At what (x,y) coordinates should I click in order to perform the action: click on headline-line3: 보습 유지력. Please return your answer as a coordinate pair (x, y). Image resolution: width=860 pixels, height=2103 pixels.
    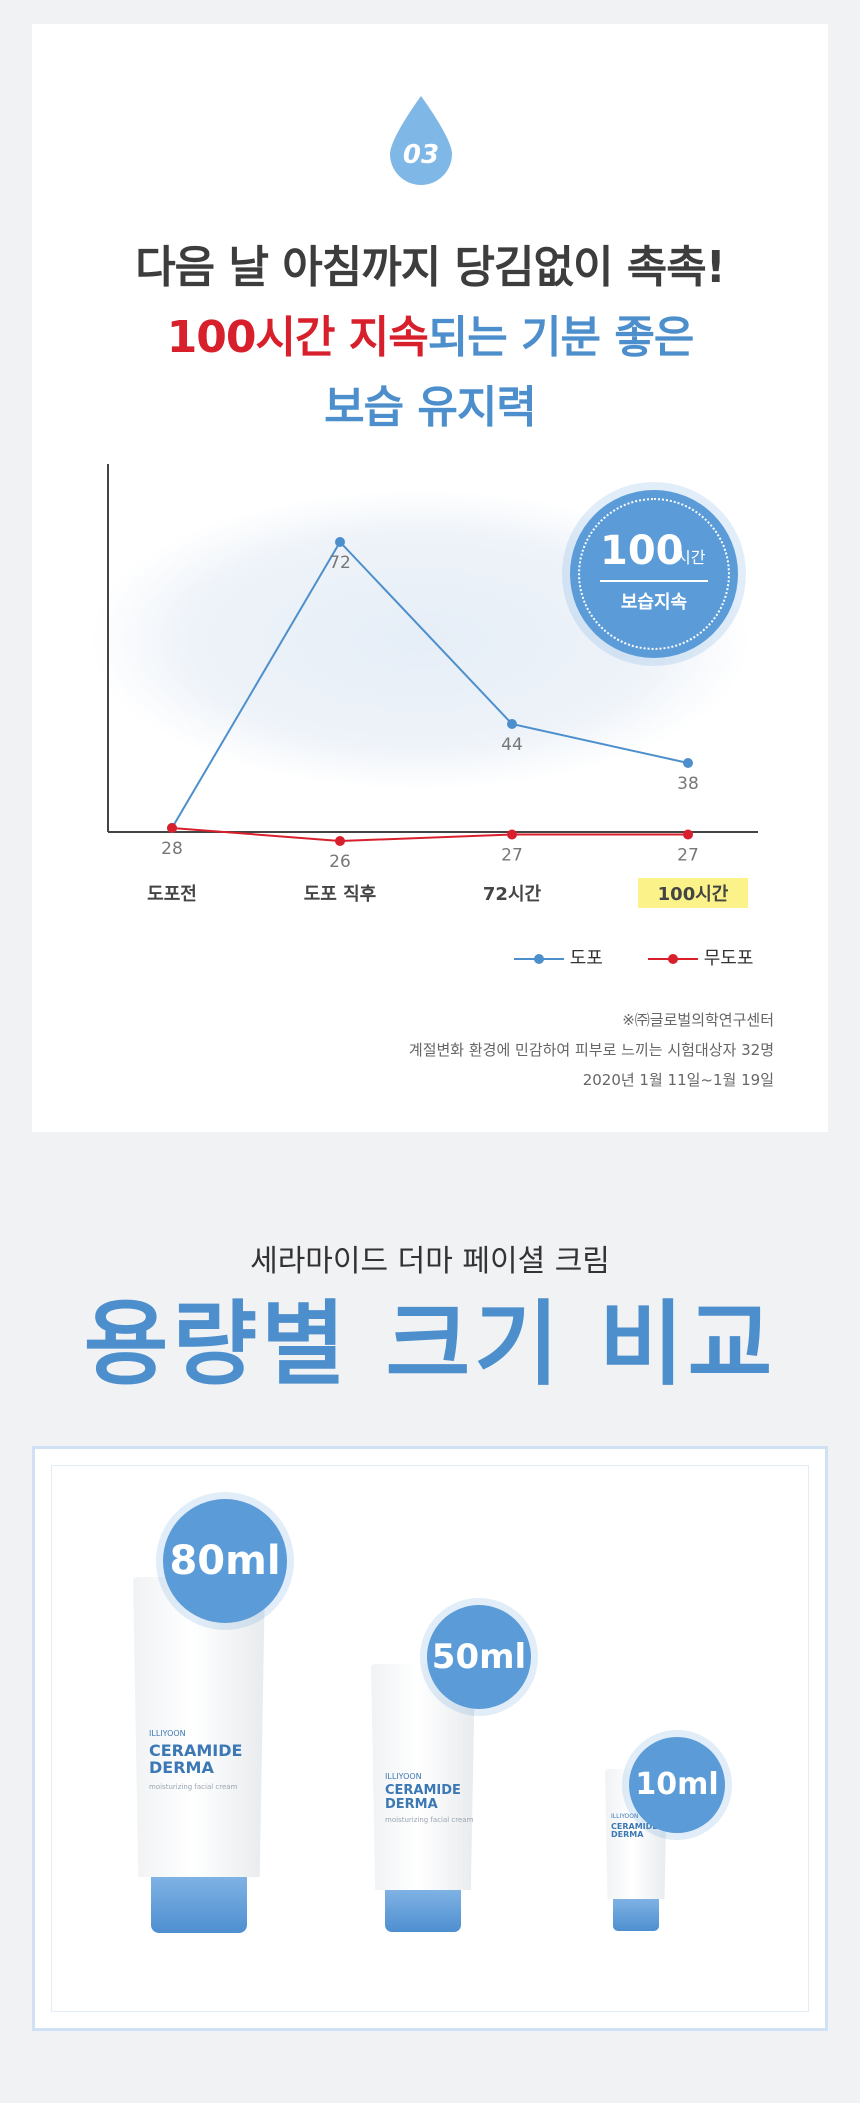
    Looking at the image, I should click on (430, 407).